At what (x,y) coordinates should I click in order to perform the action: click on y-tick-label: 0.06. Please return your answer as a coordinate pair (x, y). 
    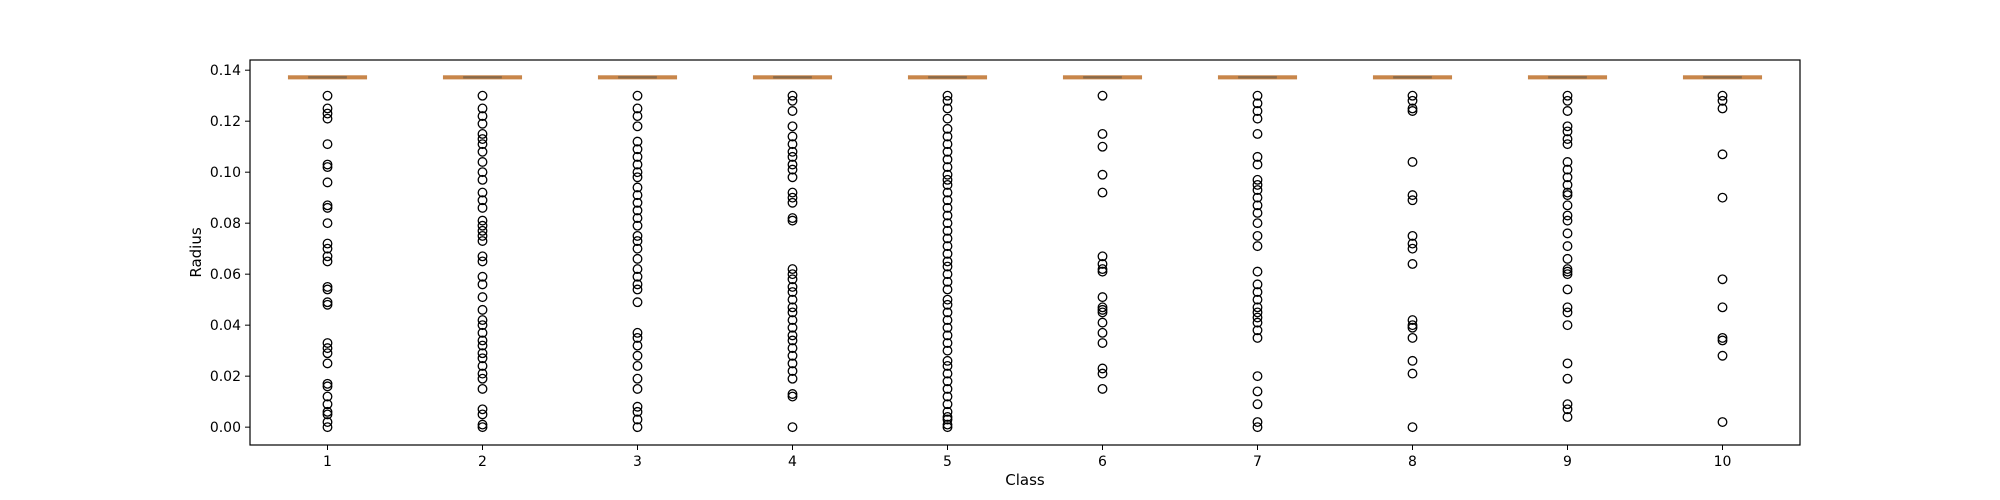
    Looking at the image, I should click on (225, 275).